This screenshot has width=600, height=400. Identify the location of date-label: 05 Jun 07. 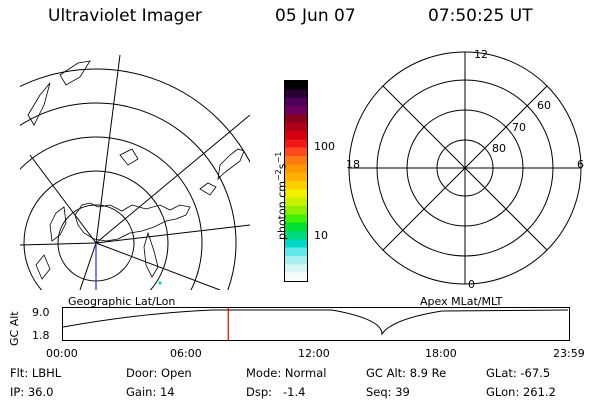
(315, 16).